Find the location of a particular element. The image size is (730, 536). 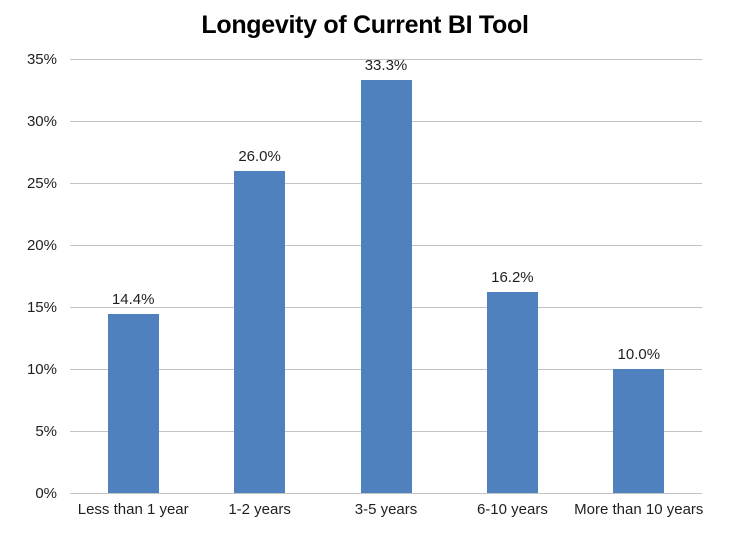

bar-value-label: 14.4% is located at coordinates (133, 300).